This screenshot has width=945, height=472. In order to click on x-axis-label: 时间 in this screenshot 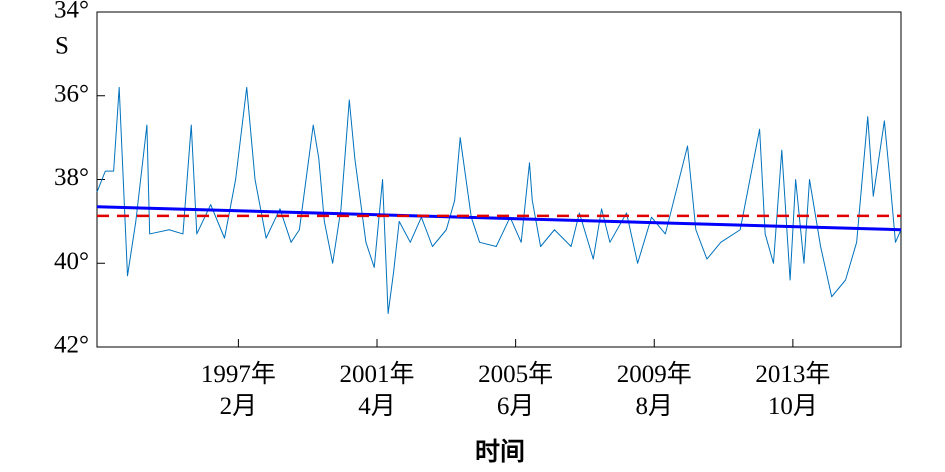, I will do `click(499, 451)`.